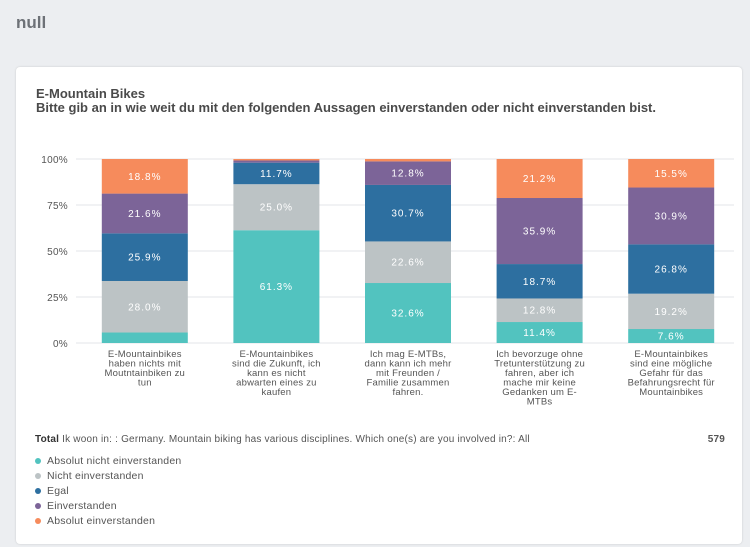 This screenshot has width=750, height=547. What do you see at coordinates (671, 373) in the screenshot?
I see `x-category-label: Gefahr für das` at bounding box center [671, 373].